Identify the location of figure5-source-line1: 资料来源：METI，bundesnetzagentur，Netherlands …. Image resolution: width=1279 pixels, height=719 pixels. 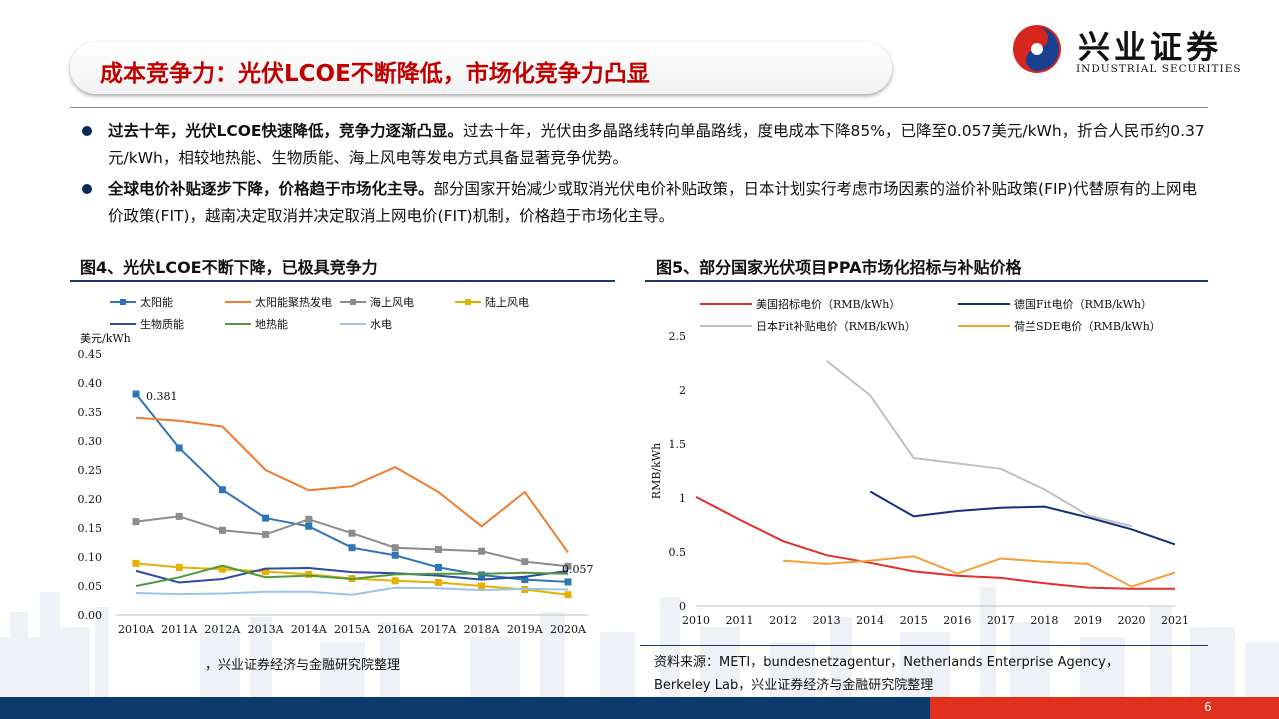
(886, 662).